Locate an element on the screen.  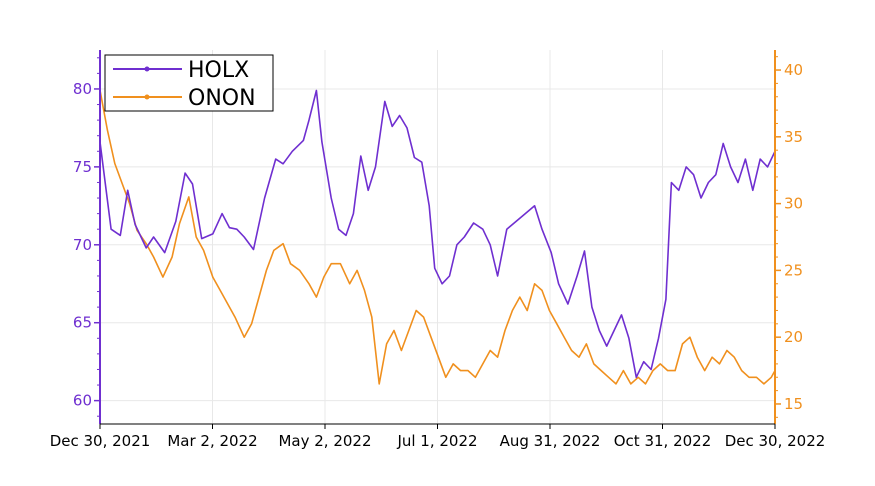
x-tick-label: May 2, 2022 is located at coordinates (324, 441).